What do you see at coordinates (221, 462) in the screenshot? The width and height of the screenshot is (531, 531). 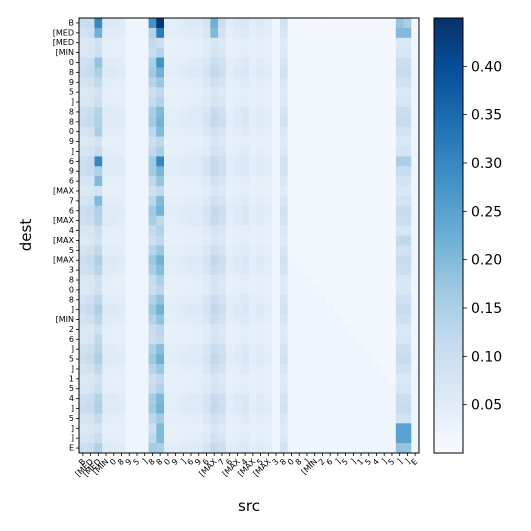 I see `x-tick-label: 7` at bounding box center [221, 462].